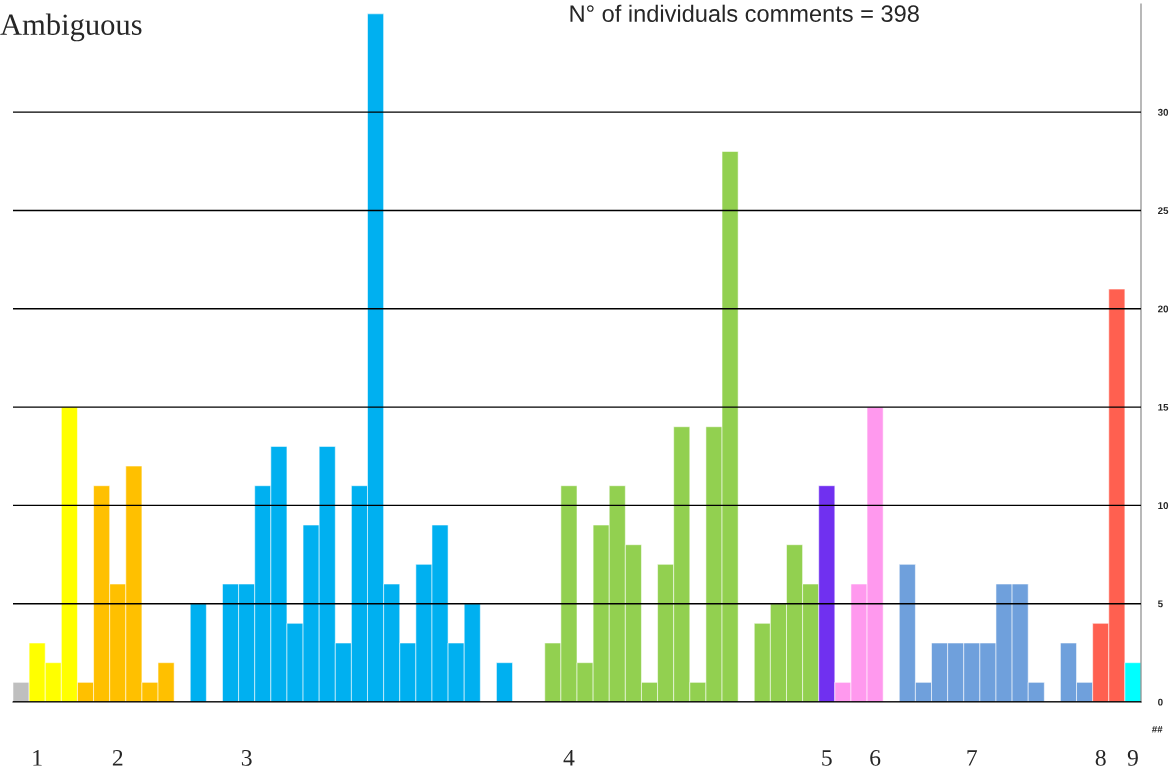 The width and height of the screenshot is (1172, 784). Describe the element at coordinates (1163, 407) in the screenshot. I see `y-tick-label: 15` at that location.